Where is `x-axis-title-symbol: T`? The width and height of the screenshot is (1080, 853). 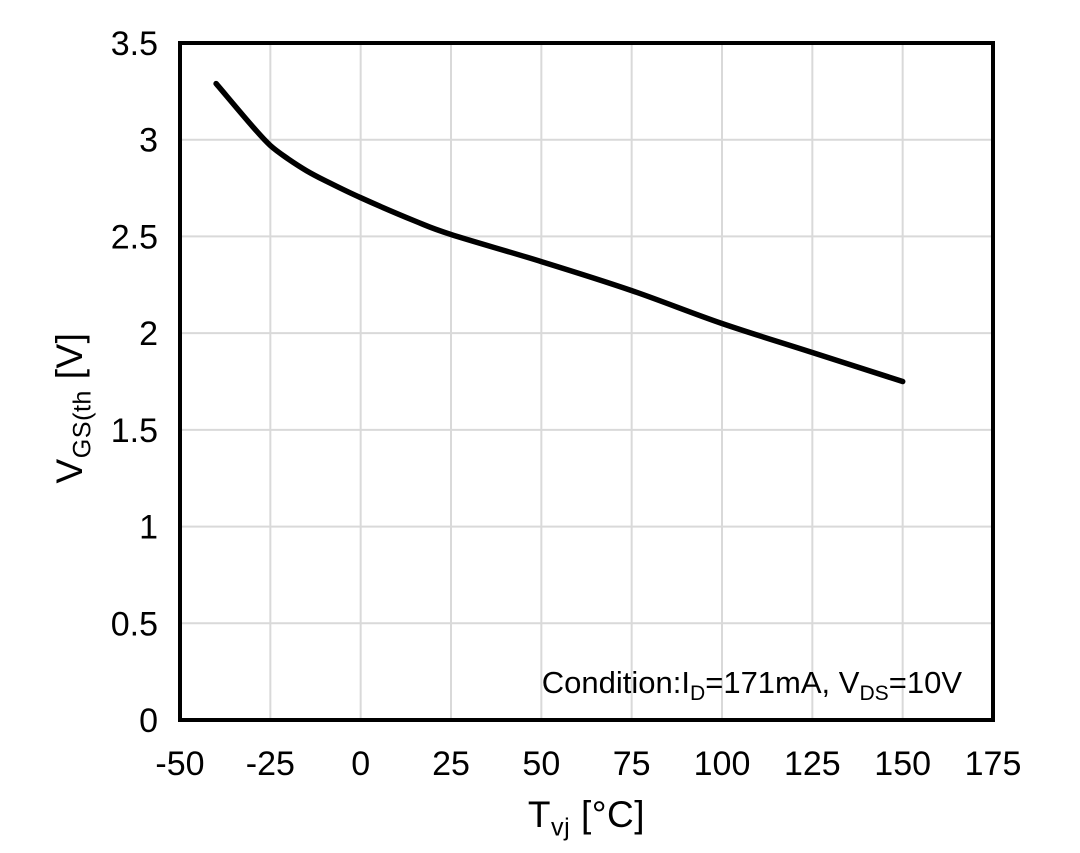 x-axis-title-symbol: T is located at coordinates (539, 814).